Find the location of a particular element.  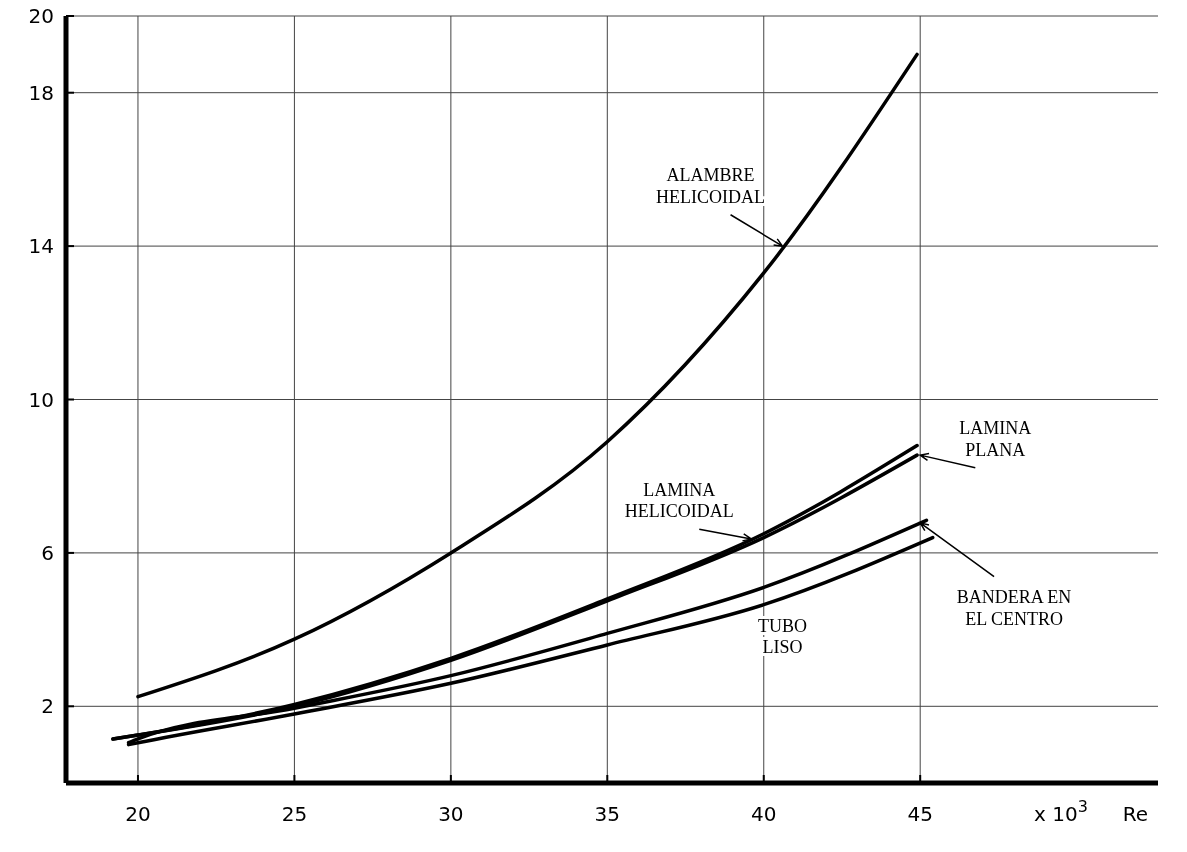

y-tick-label: 18 is located at coordinates (41, 92).